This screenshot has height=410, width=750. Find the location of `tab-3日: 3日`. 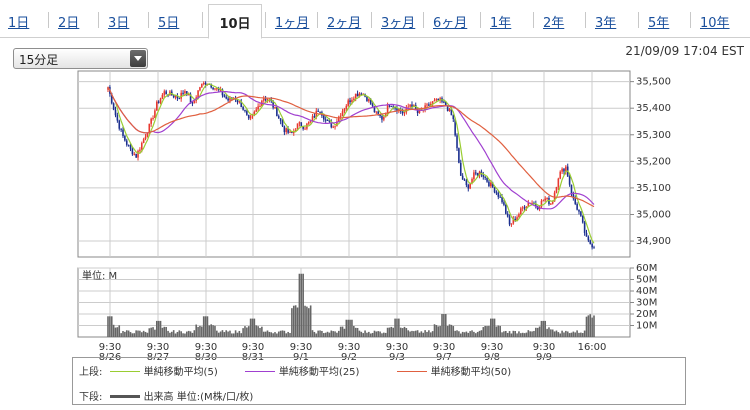

tab-3日: 3日 is located at coordinates (119, 23).